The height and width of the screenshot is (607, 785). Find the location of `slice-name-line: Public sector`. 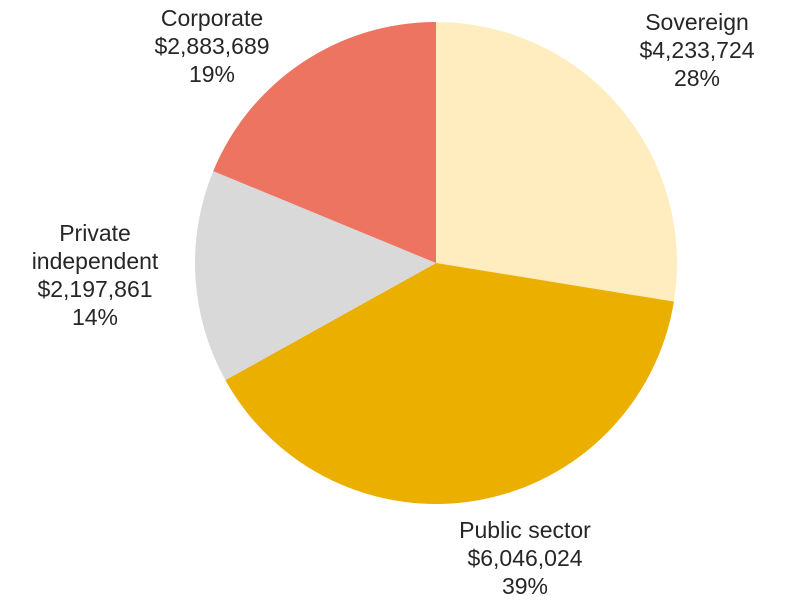

slice-name-line: Public sector is located at coordinates (525, 530).